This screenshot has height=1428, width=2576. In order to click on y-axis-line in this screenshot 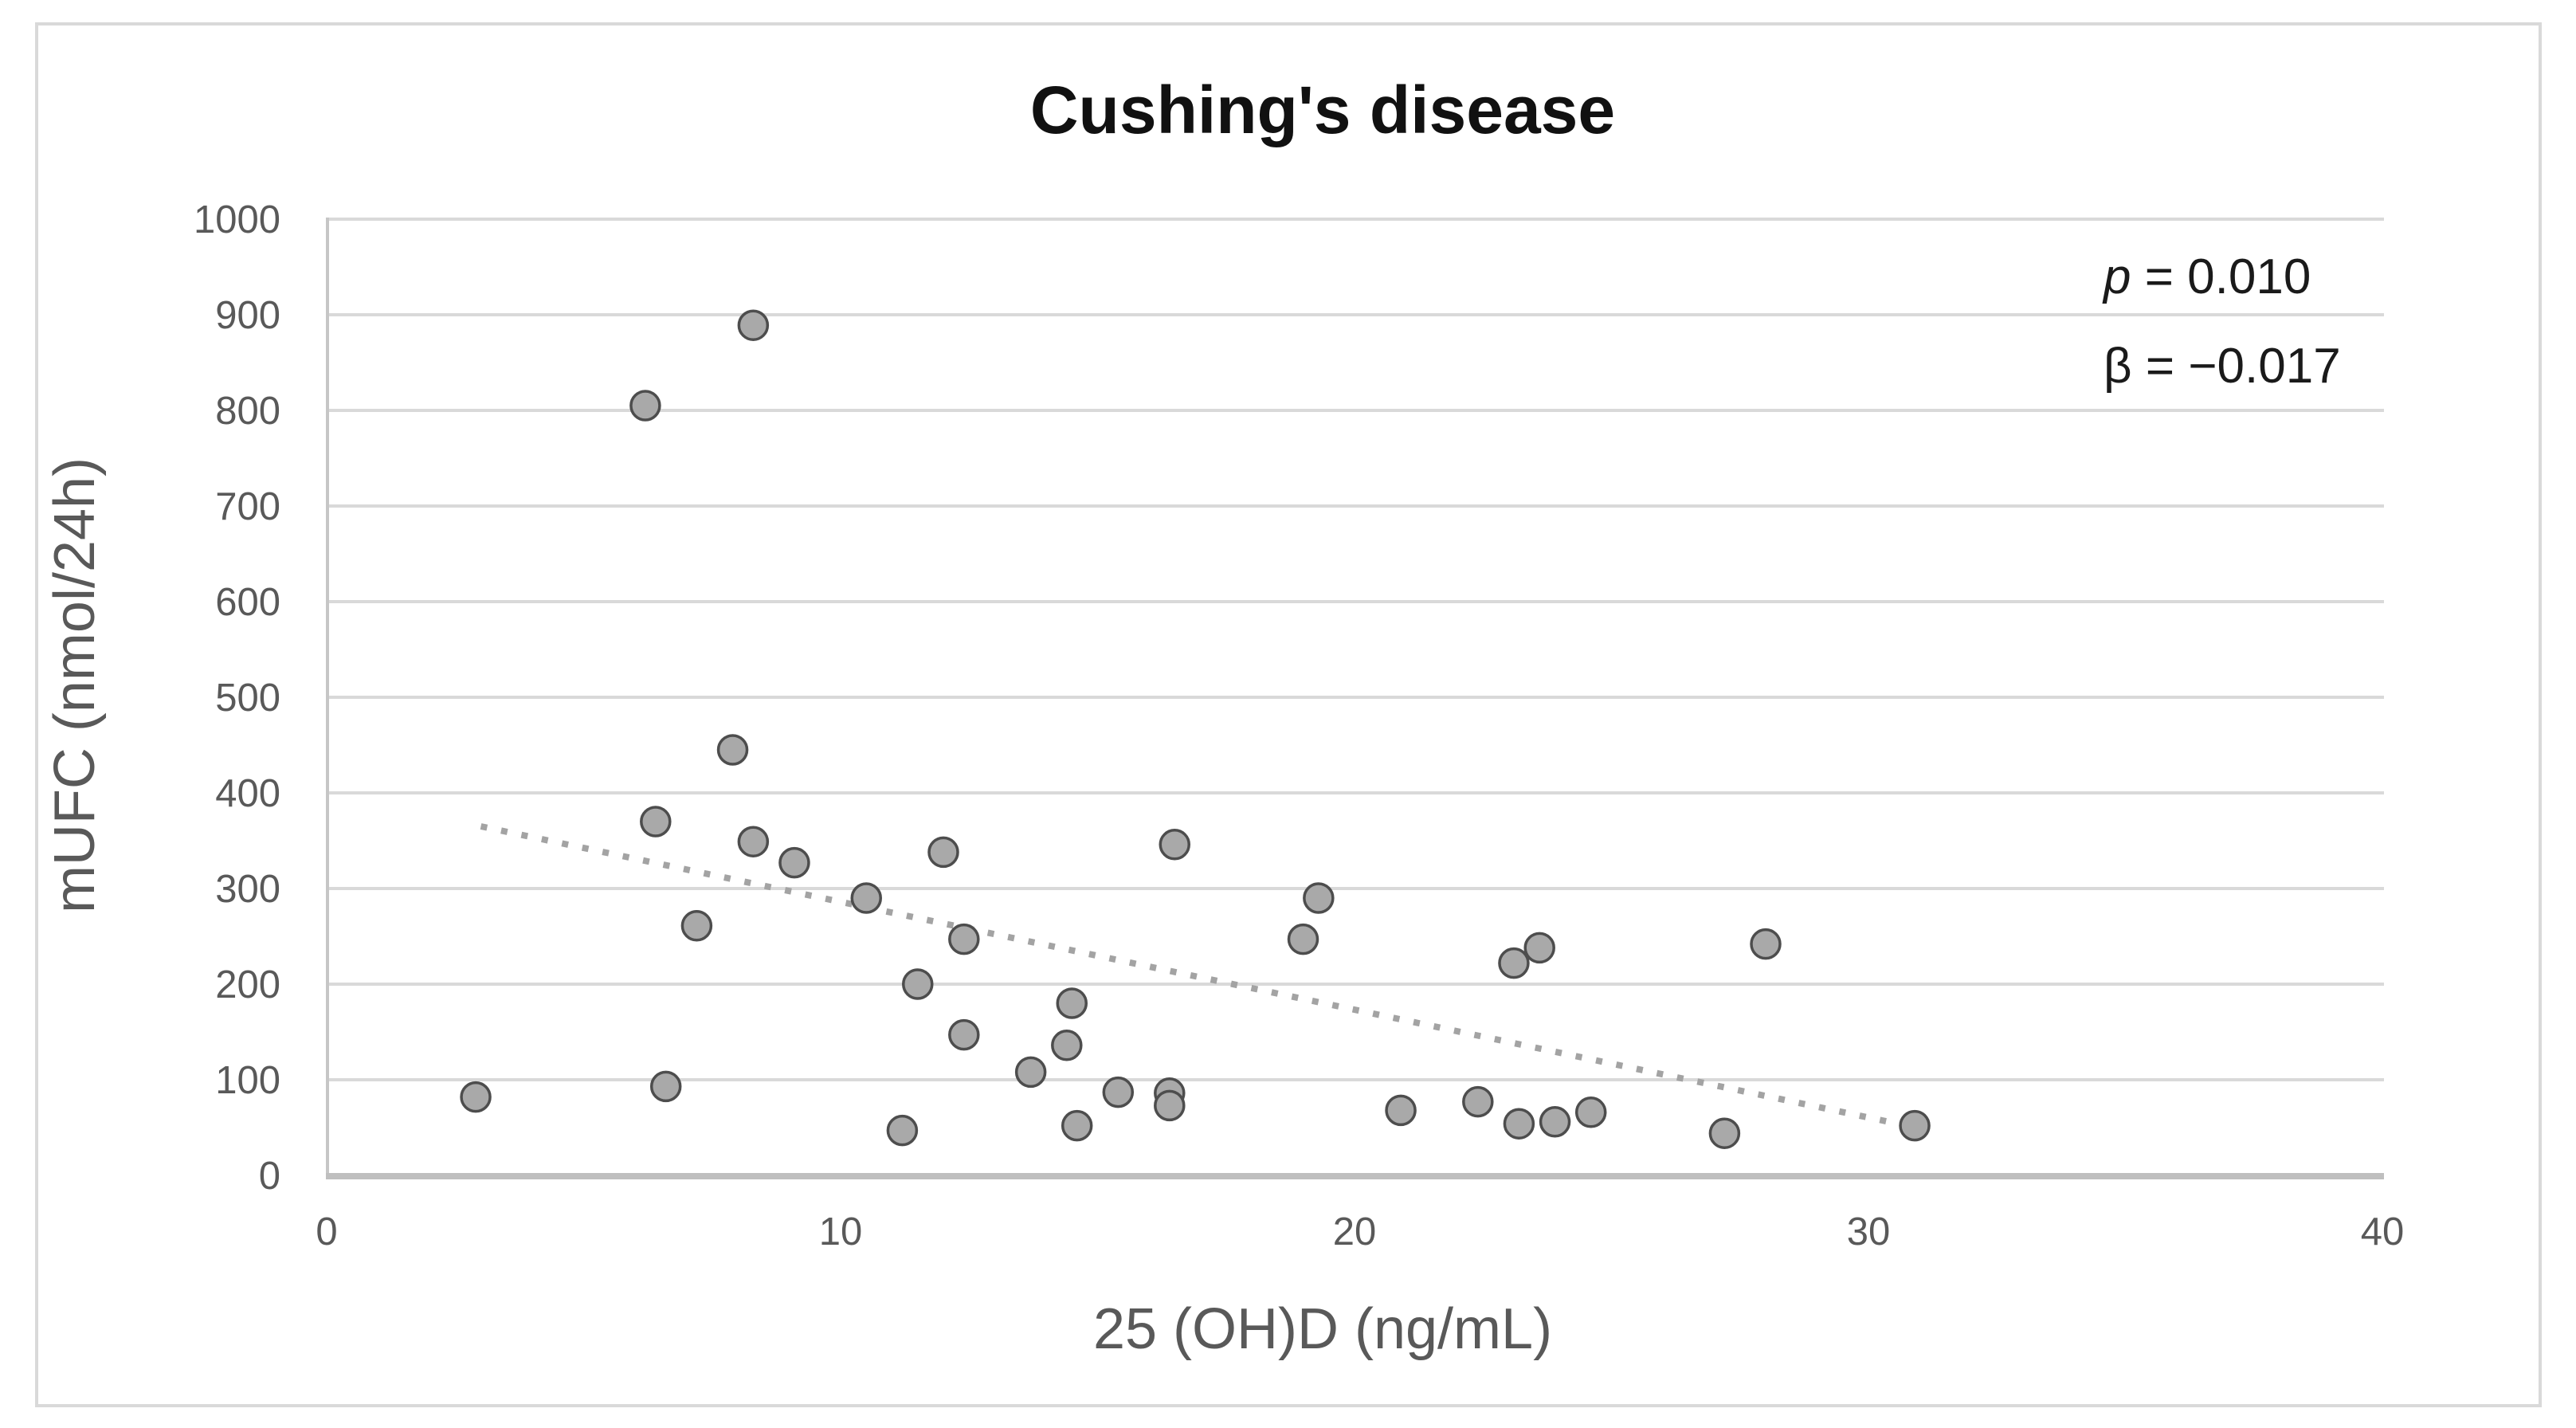, I will do `click(327, 696)`.